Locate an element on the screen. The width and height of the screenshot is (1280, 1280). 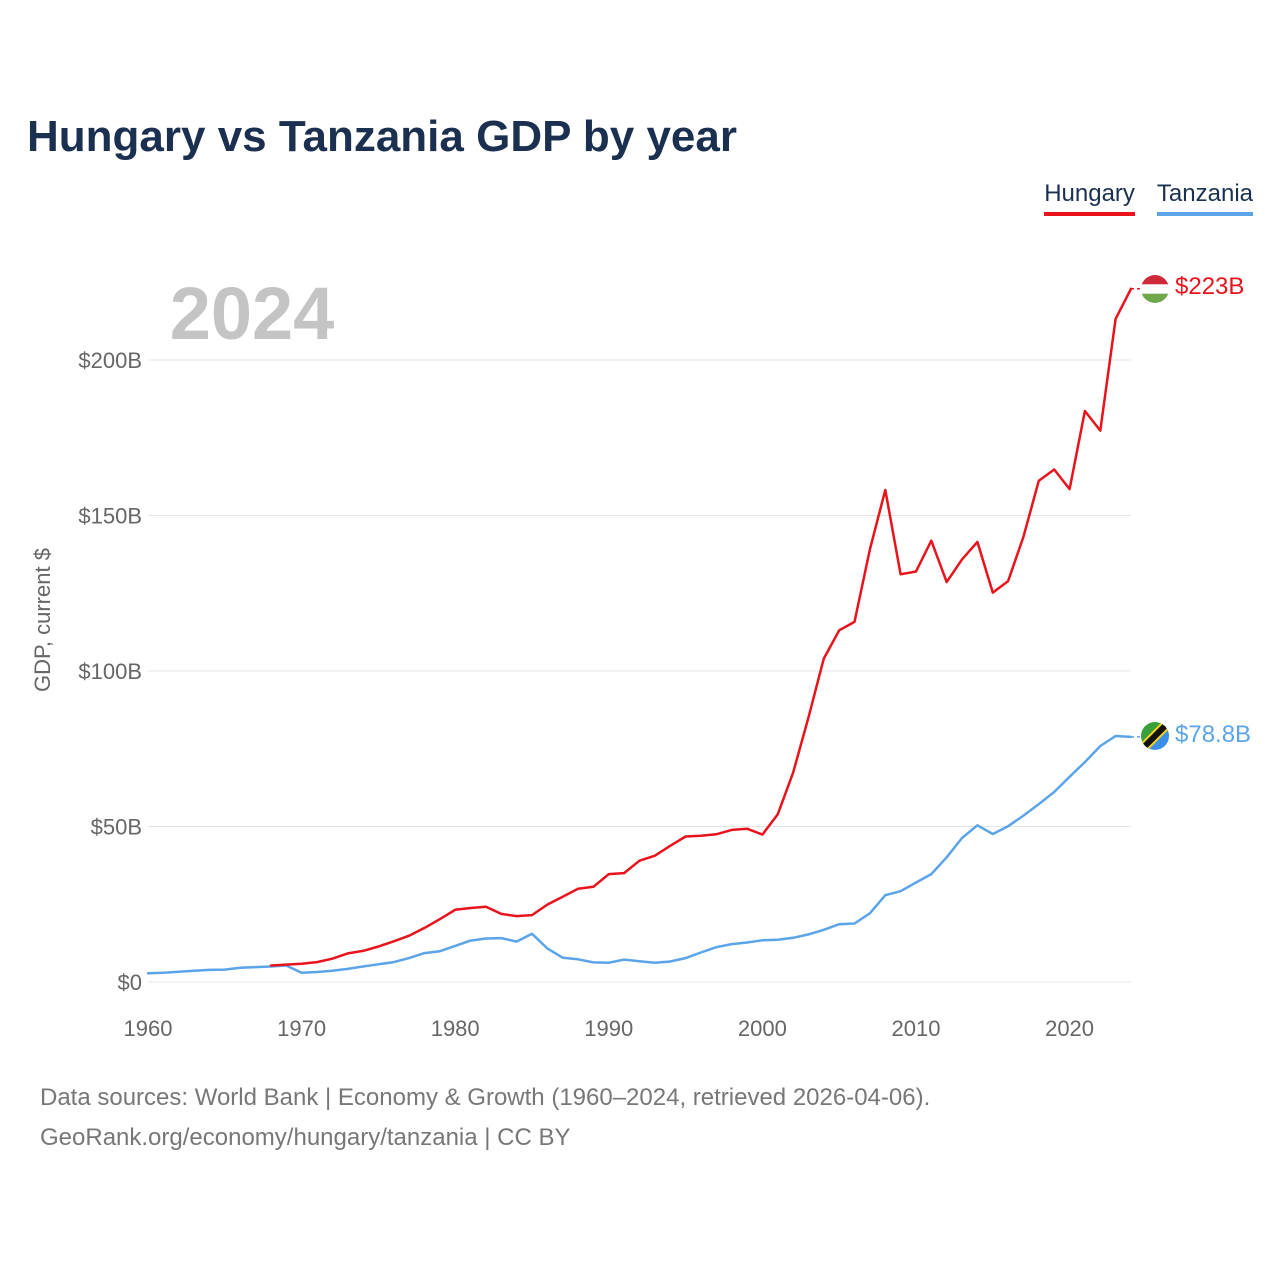
hungary-flag-icon is located at coordinates (1155, 289).